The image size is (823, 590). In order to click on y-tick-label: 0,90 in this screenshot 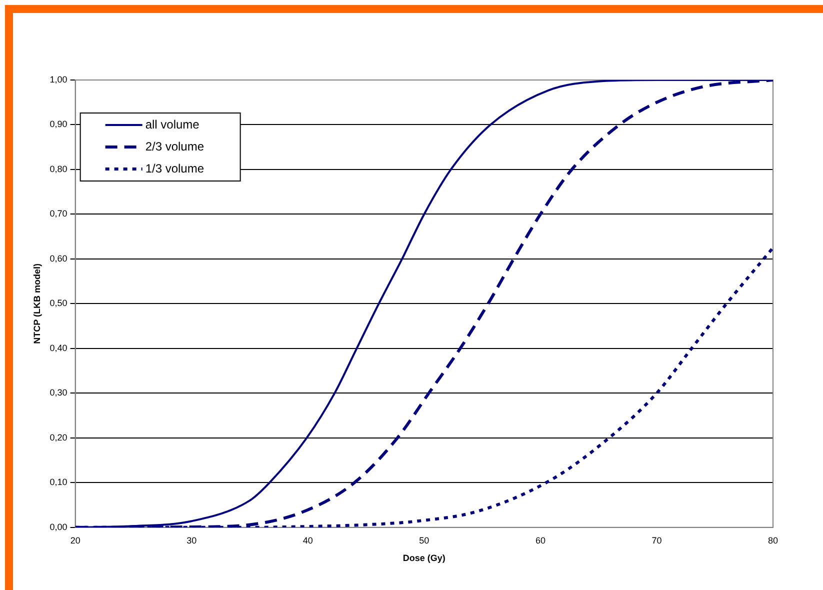, I will do `click(59, 124)`.